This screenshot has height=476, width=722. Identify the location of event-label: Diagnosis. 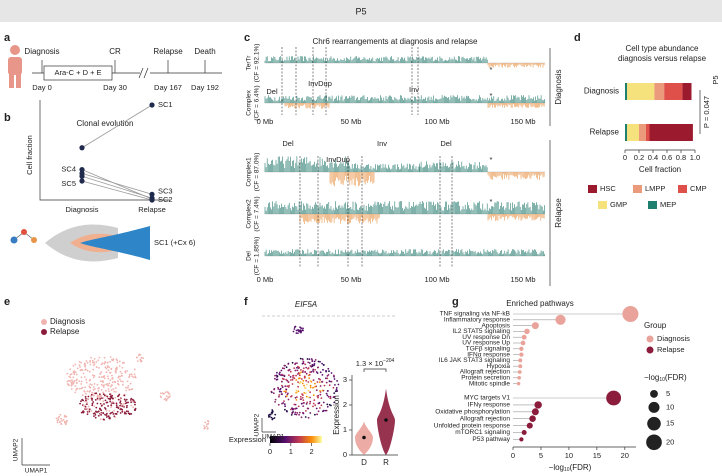
(41, 51).